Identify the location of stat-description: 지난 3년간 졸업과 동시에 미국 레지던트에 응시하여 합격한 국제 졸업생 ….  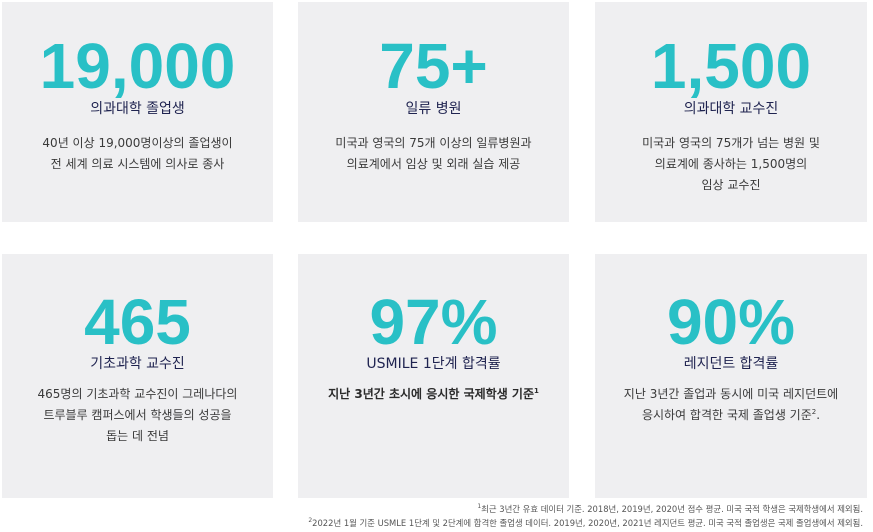
(731, 405).